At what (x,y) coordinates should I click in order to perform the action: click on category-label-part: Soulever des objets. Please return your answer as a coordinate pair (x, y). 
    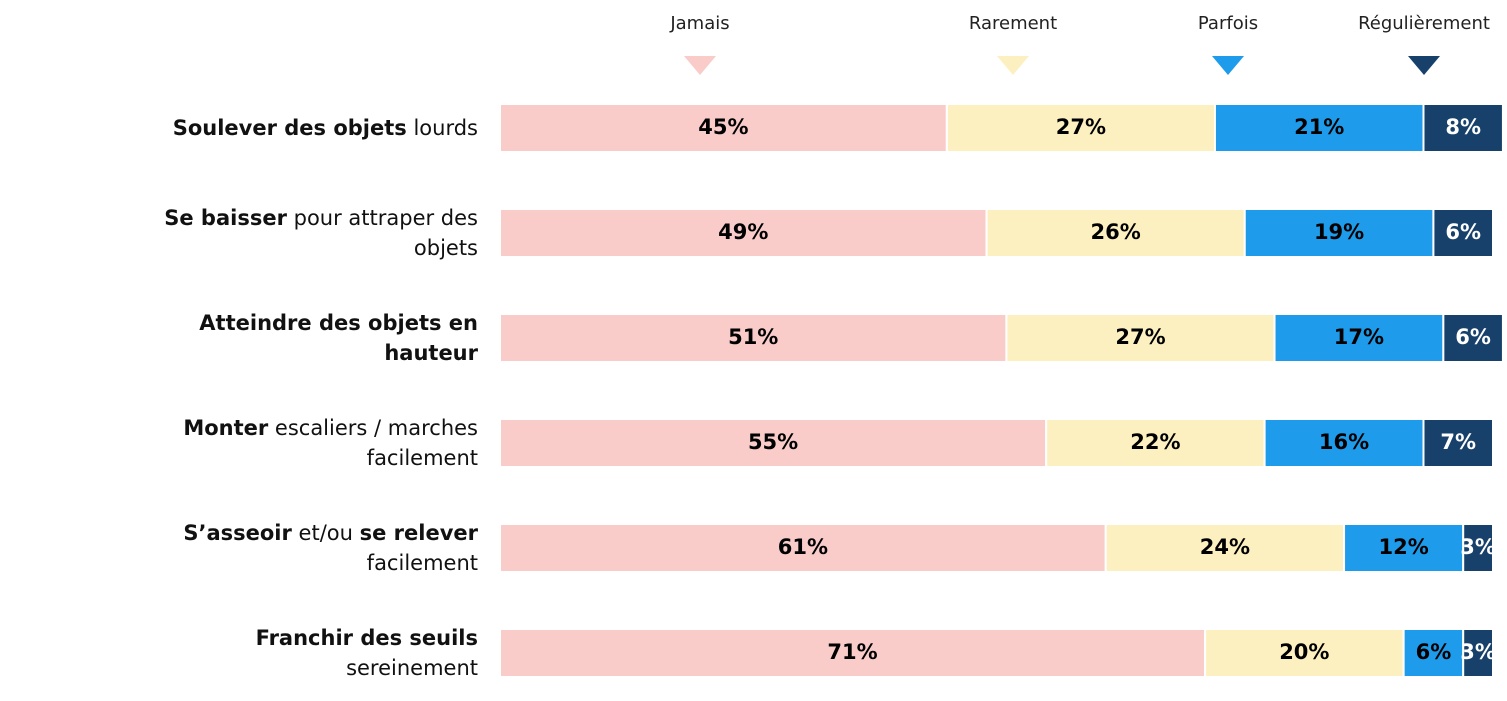
    Looking at the image, I should click on (289, 128).